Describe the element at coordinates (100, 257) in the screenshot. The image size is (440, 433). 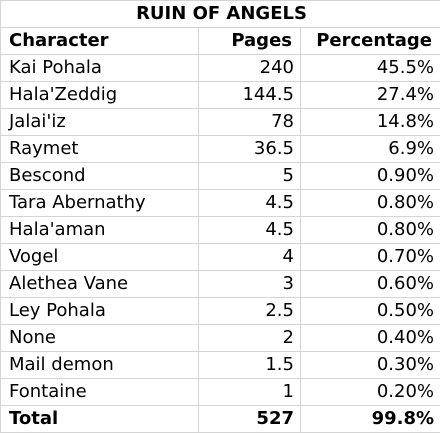
I see `cell-character: Vogel` at that location.